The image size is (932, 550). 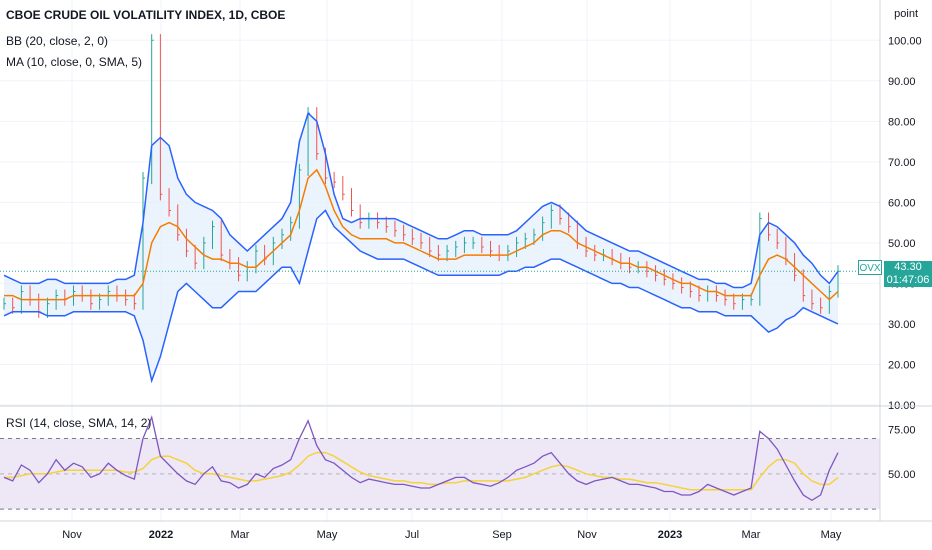 I want to click on bb-indicator-label: BB (20, close, 2, 0), so click(x=57, y=41).